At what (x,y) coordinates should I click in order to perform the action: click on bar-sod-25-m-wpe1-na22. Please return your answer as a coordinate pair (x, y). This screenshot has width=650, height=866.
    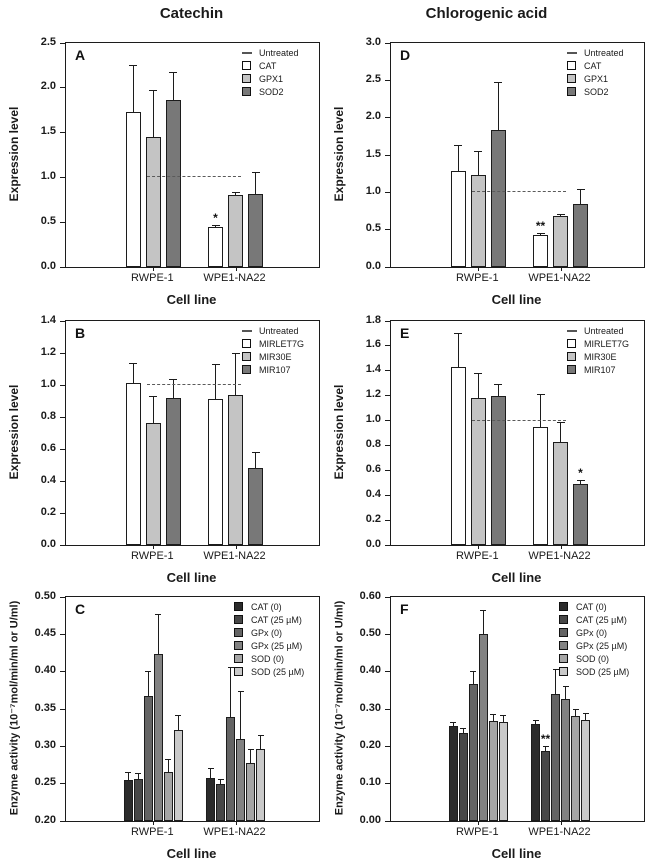
    Looking at the image, I should click on (260, 784).